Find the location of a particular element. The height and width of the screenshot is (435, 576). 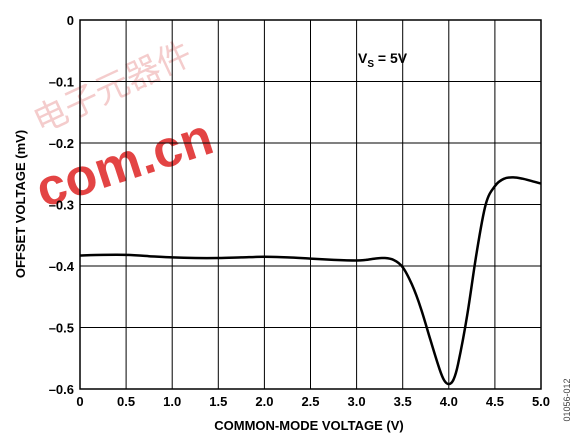

x-axis-title: COMMON-MODE VOLTAGE (V) is located at coordinates (308, 425).